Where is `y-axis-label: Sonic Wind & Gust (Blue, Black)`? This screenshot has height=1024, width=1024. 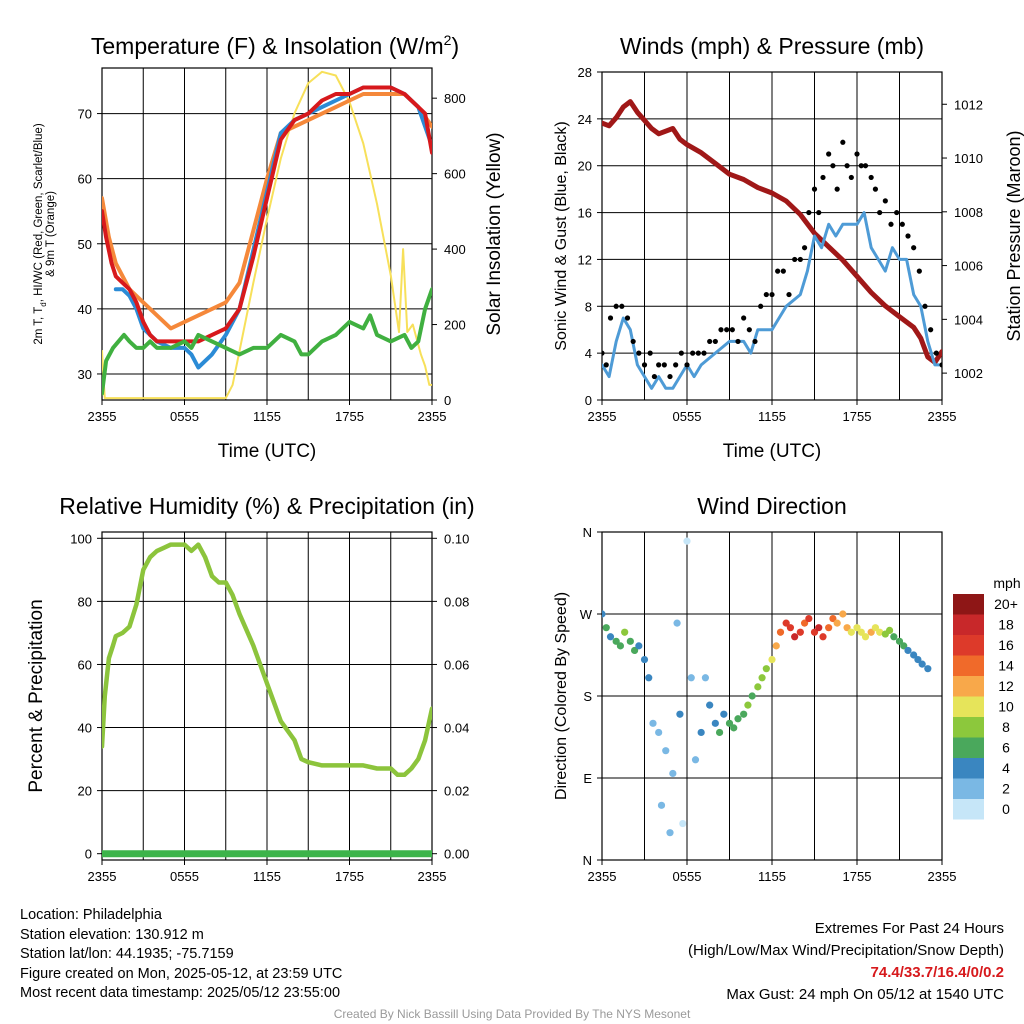
y-axis-label: Sonic Wind & Gust (Blue, Black) is located at coordinates (561, 235).